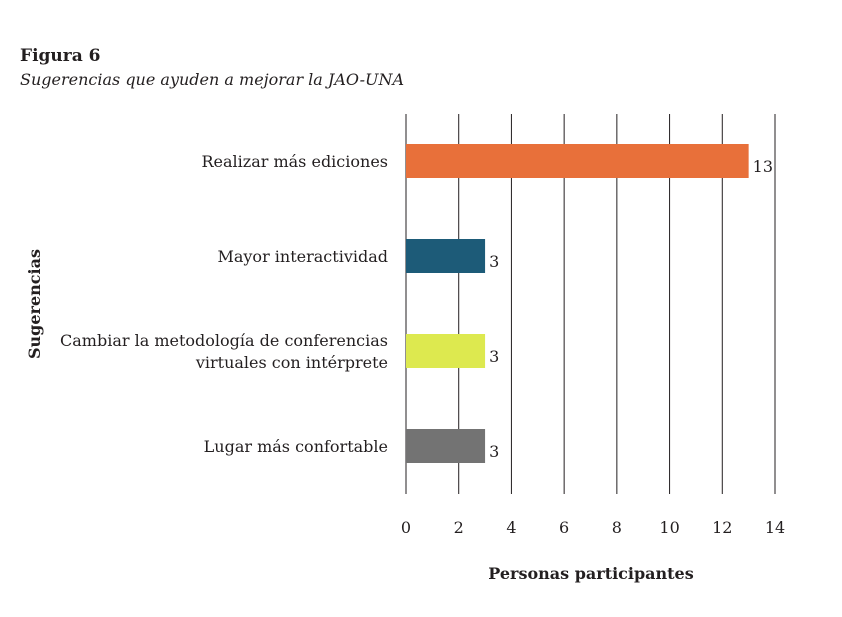  What do you see at coordinates (669, 527) in the screenshot?
I see `x-tick-label: 10` at bounding box center [669, 527].